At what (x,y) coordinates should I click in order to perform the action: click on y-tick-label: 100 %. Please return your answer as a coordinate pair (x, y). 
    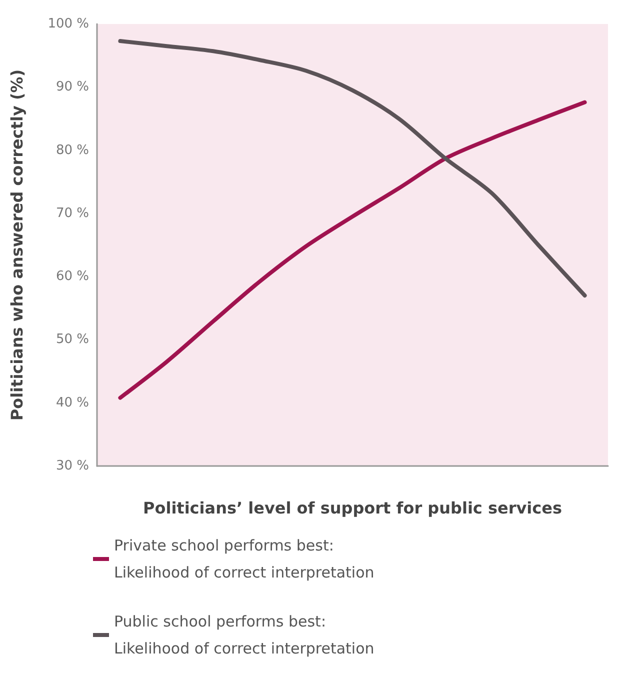
    Looking at the image, I should click on (68, 24).